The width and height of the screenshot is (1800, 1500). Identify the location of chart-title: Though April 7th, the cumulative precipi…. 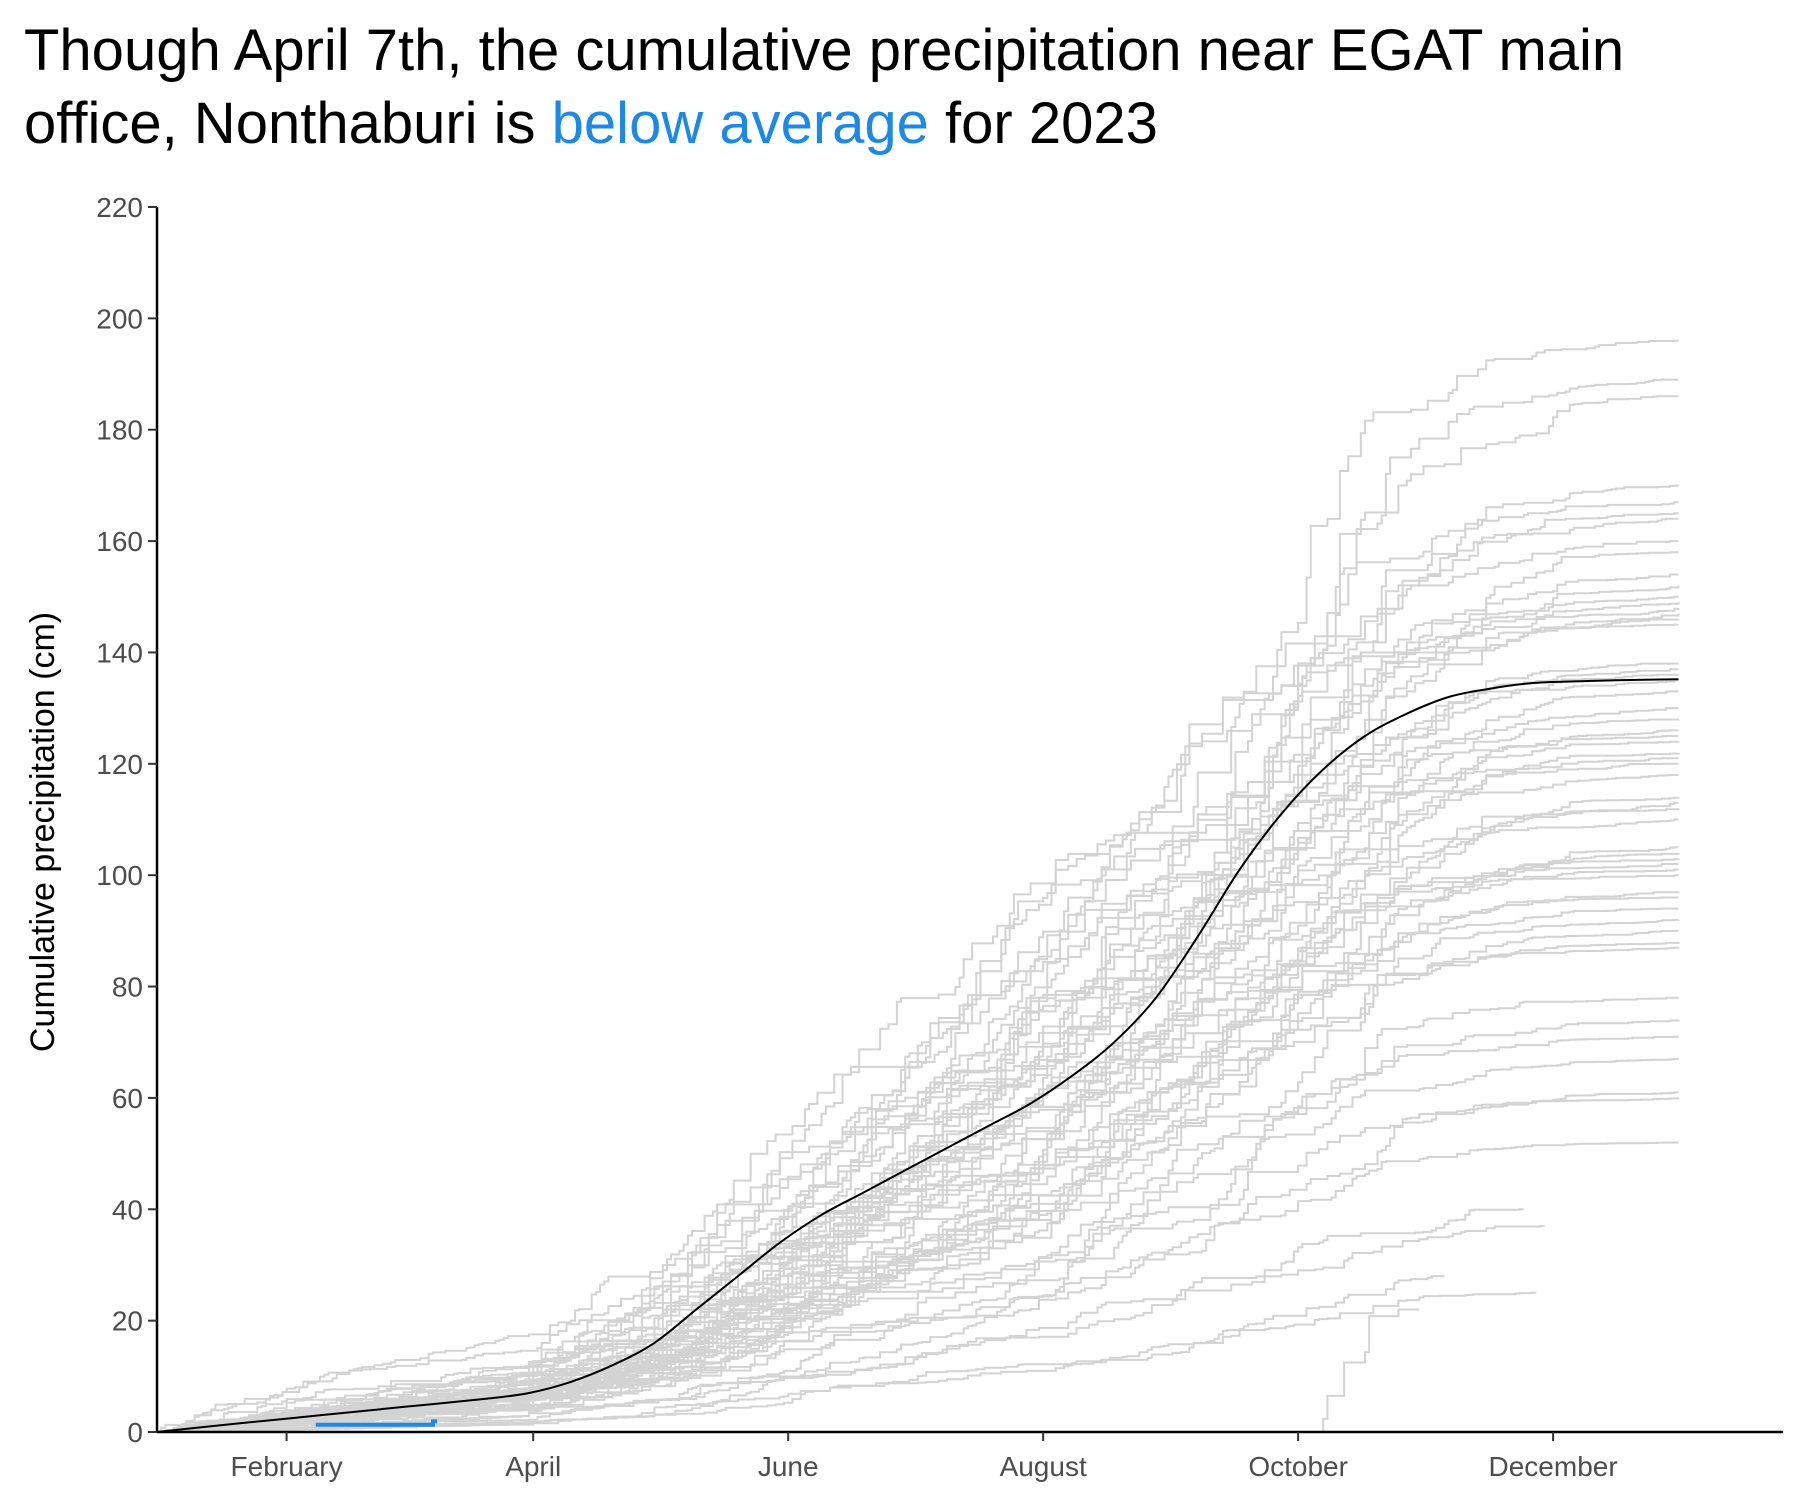
(904, 87).